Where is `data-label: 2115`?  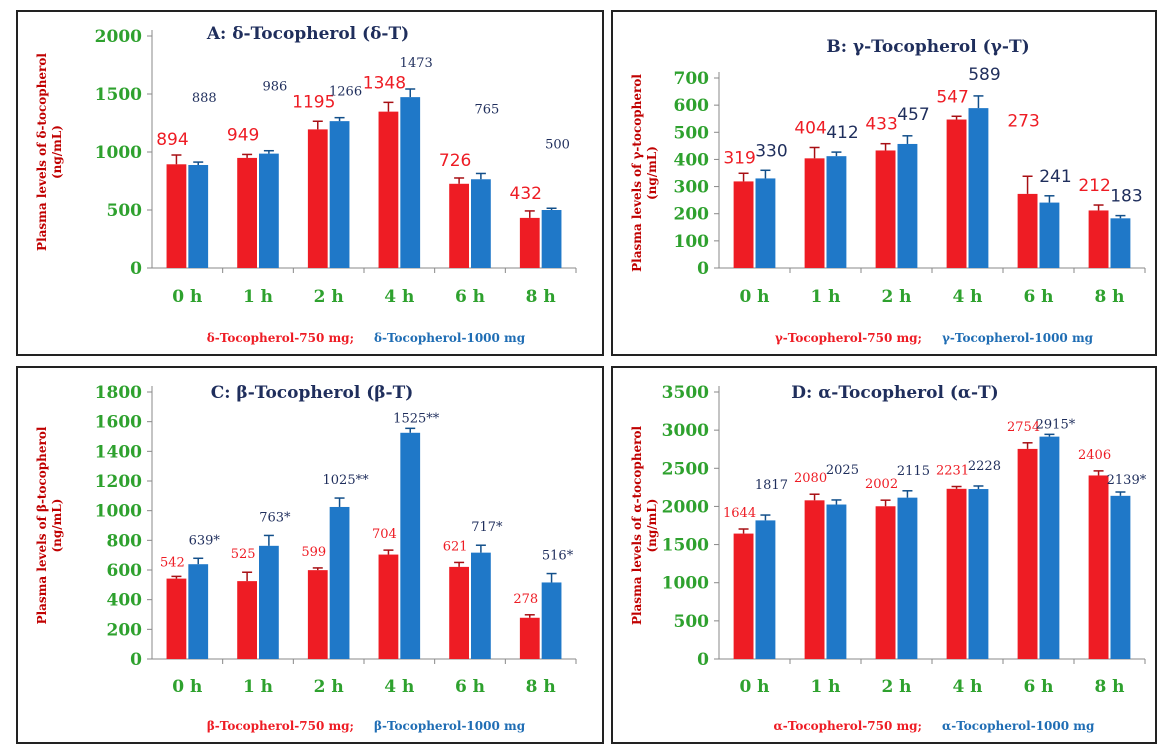
data-label: 2115 is located at coordinates (913, 471).